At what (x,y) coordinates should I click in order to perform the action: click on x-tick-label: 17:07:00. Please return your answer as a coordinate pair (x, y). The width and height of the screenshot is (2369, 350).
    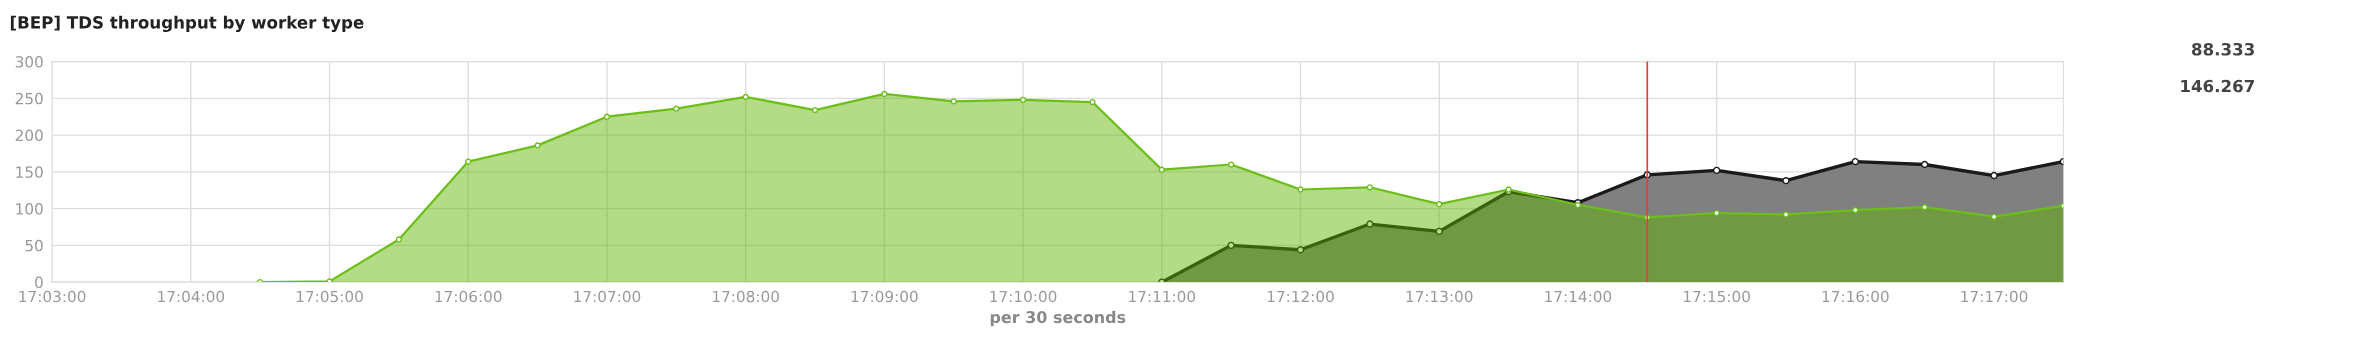
    Looking at the image, I should click on (607, 296).